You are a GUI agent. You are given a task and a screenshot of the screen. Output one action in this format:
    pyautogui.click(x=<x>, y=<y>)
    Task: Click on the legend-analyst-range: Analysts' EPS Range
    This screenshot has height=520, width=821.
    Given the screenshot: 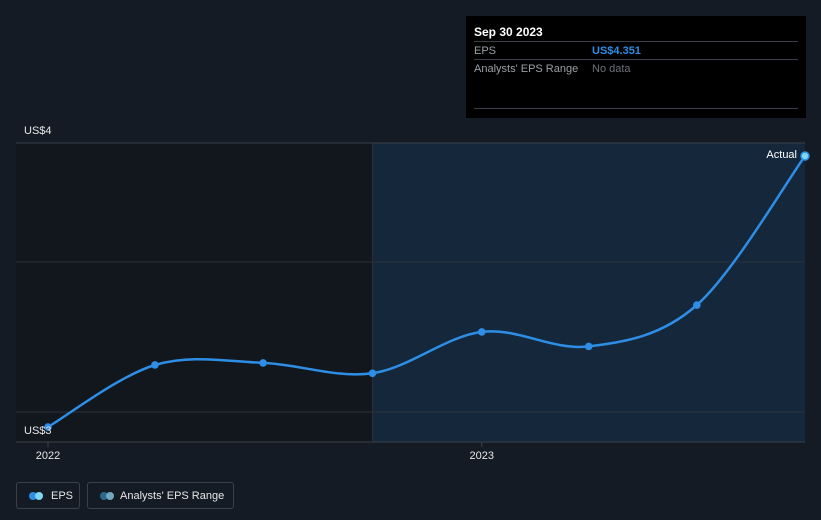 What is the action you would take?
    pyautogui.click(x=160, y=495)
    